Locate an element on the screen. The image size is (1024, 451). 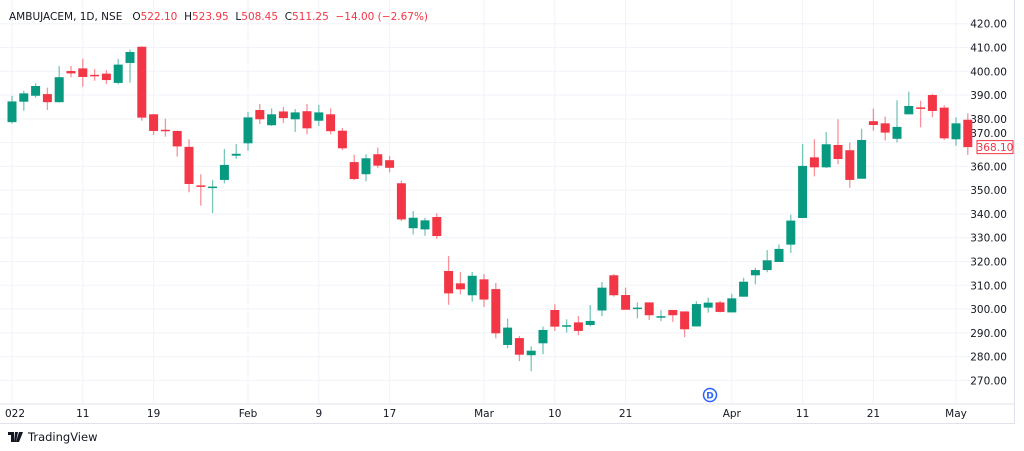
price-axis-label: 420.00 is located at coordinates (988, 25).